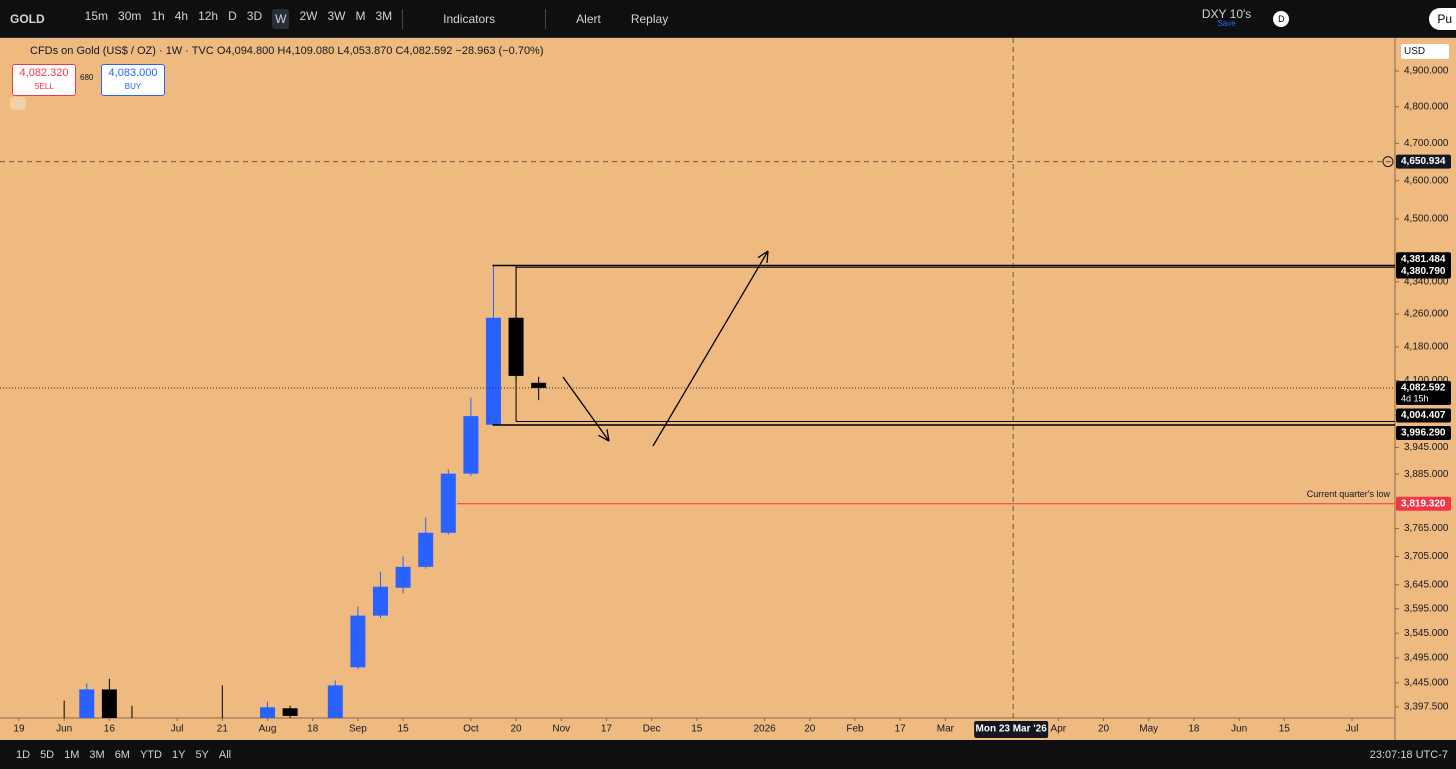 The image size is (1456, 769). I want to click on sell-button: 4,082.320 SELL, so click(44, 80).